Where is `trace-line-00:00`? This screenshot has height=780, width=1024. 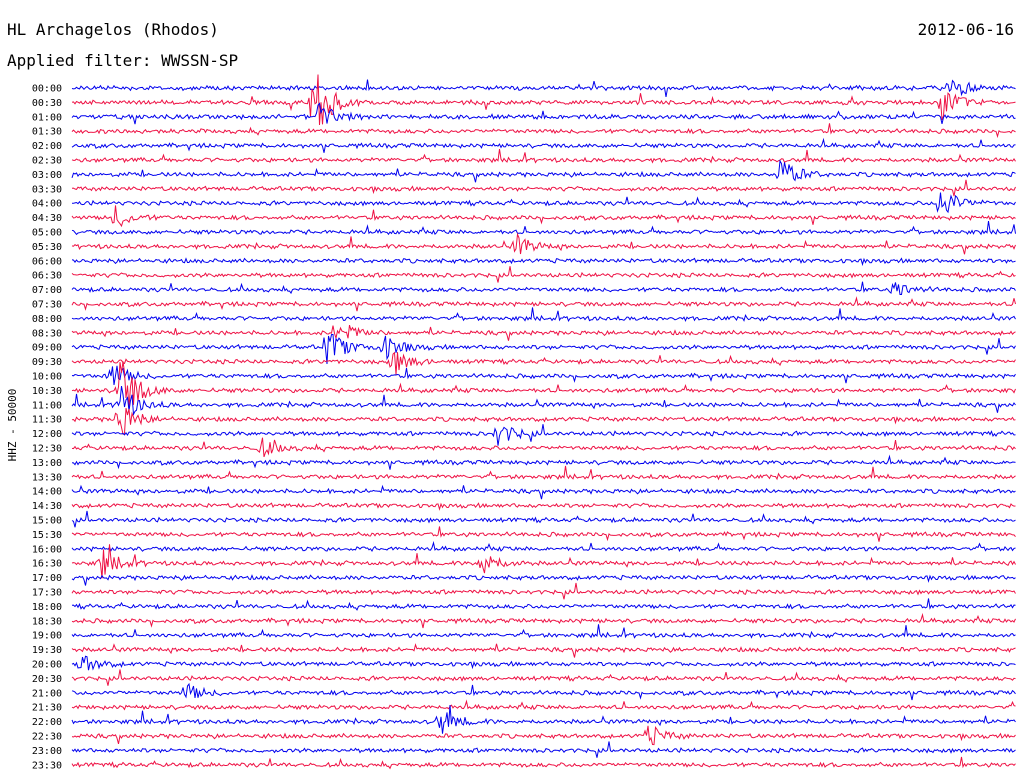 trace-line-00:00 is located at coordinates (543, 88).